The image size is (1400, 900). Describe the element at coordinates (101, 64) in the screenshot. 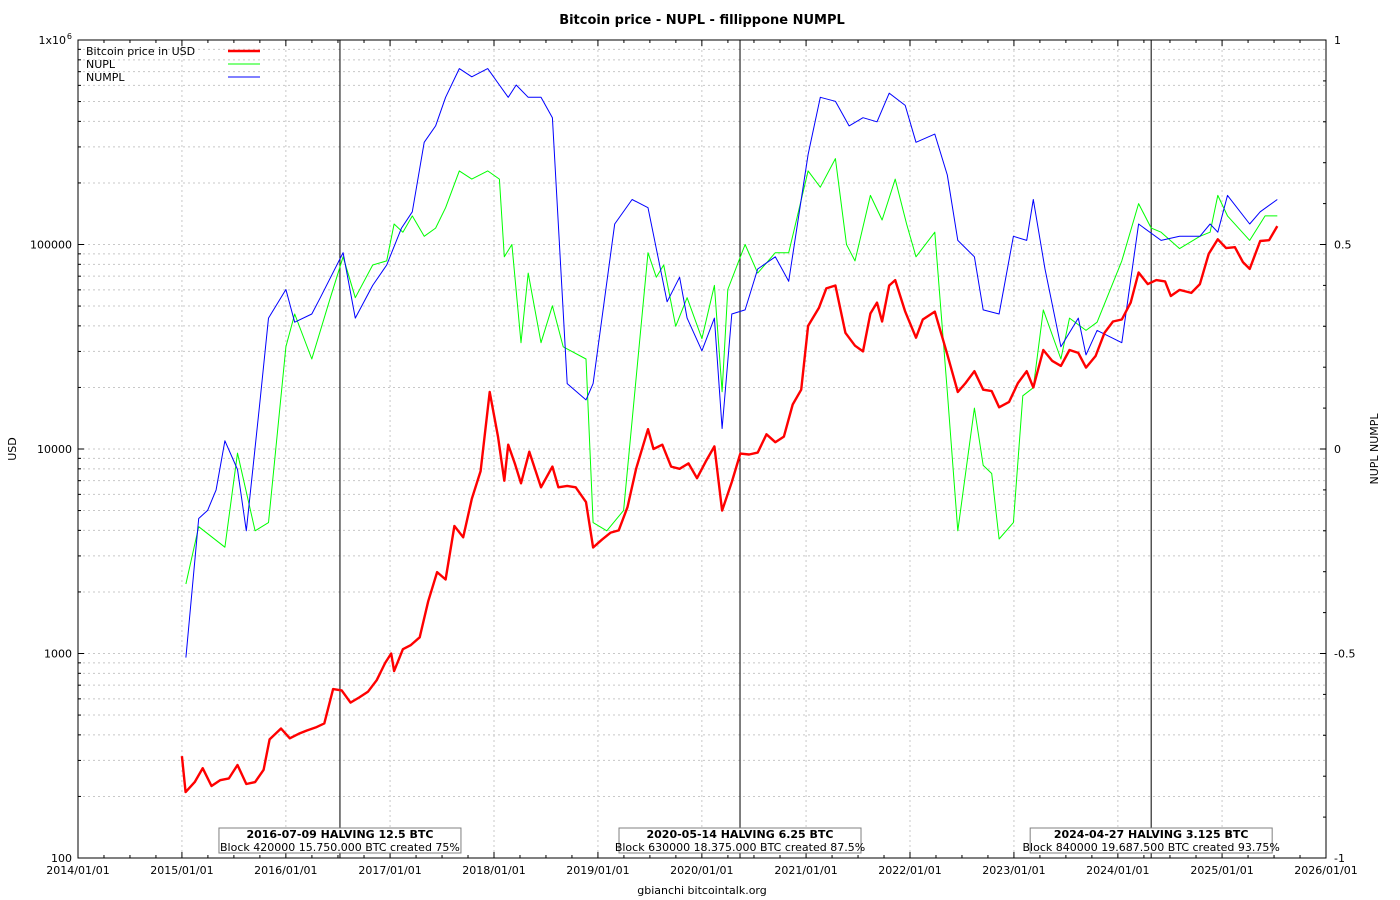

I see `legend-label-nupl: NUPL` at that location.